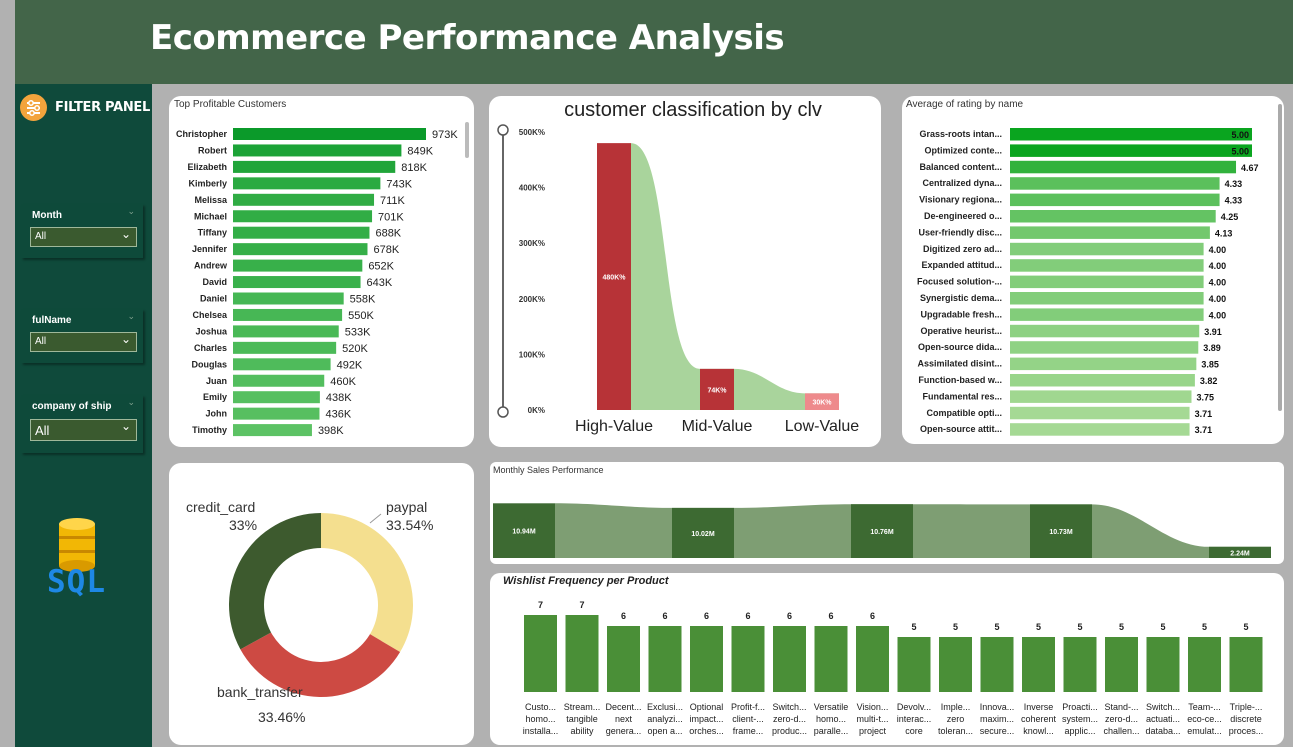  I want to click on category-label: Emily, so click(215, 397).